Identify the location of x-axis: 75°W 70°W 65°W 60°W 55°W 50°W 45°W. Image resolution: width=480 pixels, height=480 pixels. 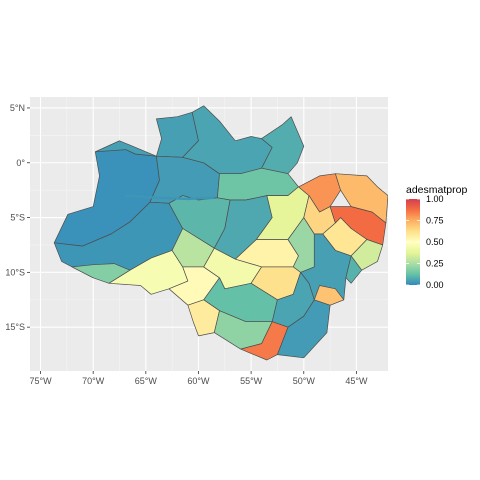
(198, 378).